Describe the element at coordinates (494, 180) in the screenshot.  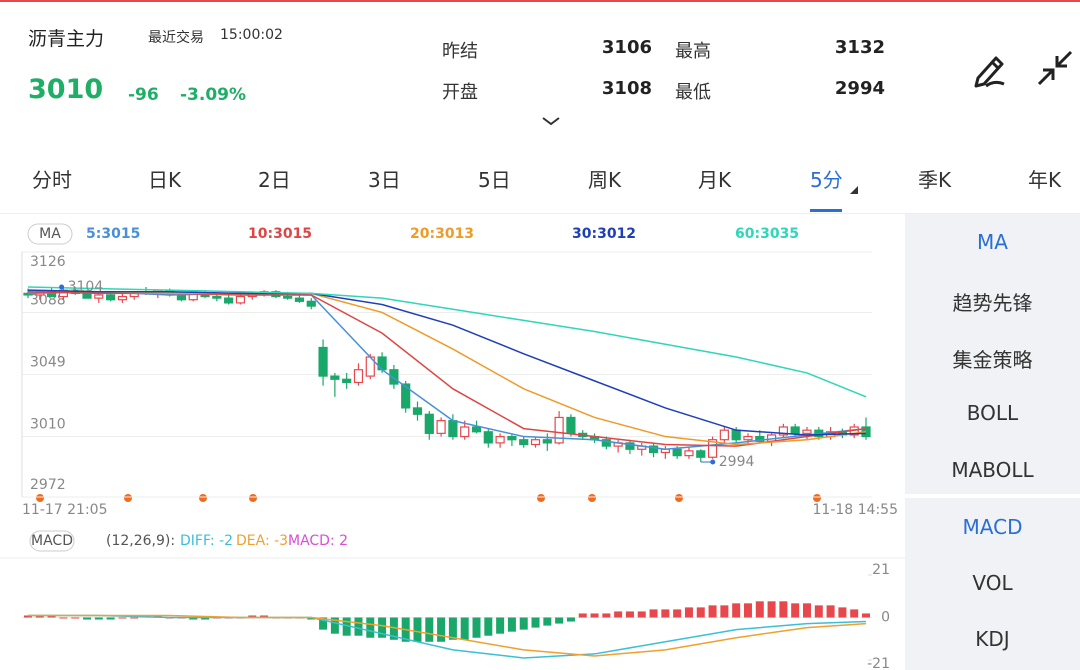
I see `tab: 5日` at that location.